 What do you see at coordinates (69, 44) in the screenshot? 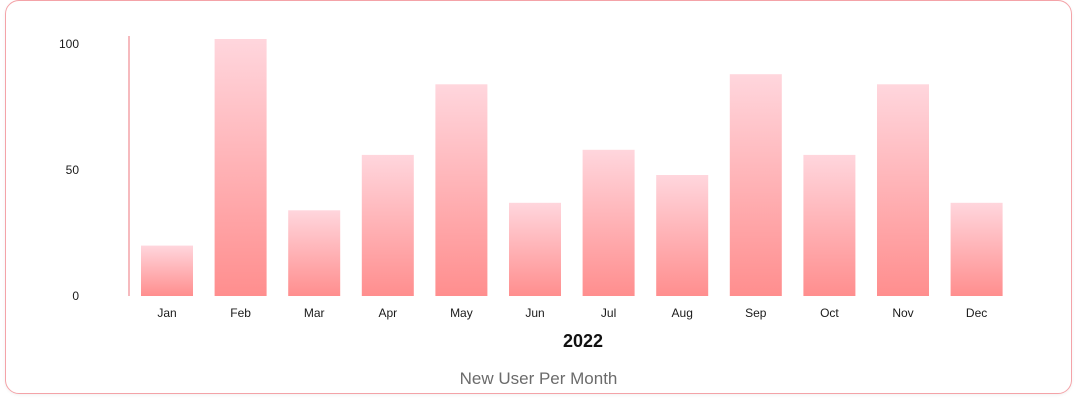
I see `y-tick-label-100: 100` at bounding box center [69, 44].